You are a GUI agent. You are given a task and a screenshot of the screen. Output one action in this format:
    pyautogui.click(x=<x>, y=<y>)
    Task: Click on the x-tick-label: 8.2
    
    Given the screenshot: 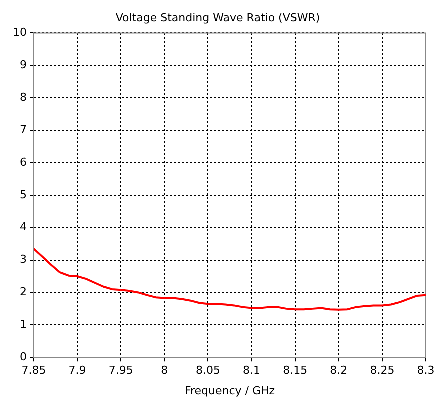 What is the action you would take?
    pyautogui.click(x=339, y=371)
    